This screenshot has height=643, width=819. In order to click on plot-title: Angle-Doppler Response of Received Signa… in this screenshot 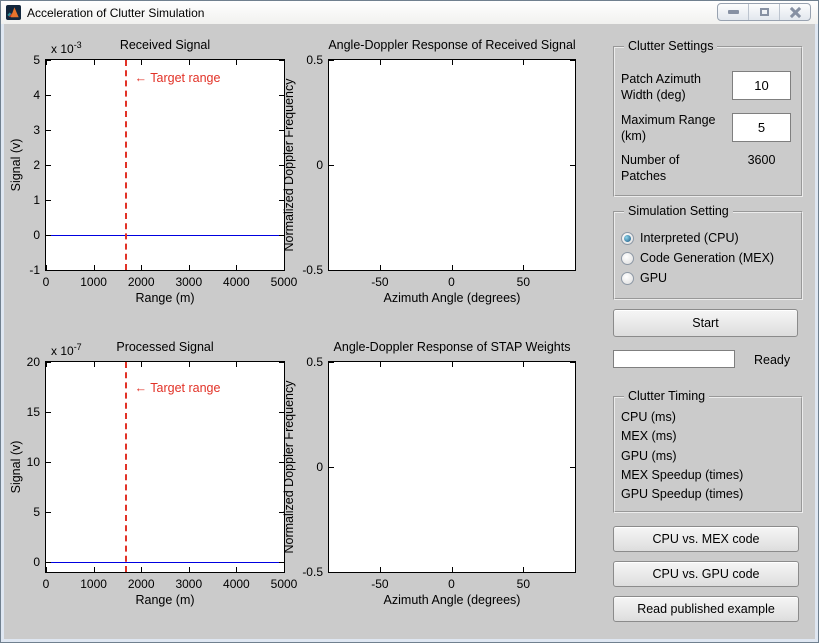, I will do `click(452, 45)`.